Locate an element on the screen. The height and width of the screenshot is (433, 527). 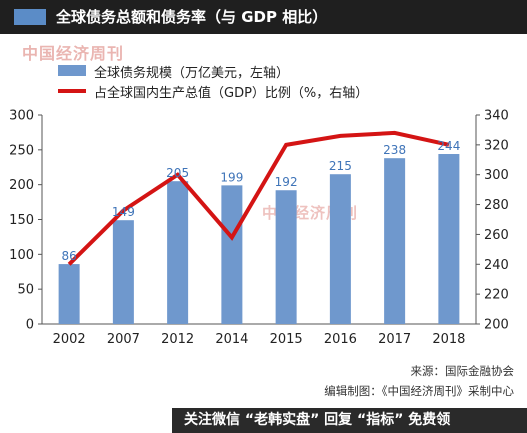
source-note: 来源：国际金融协会 is located at coordinates (462, 371).